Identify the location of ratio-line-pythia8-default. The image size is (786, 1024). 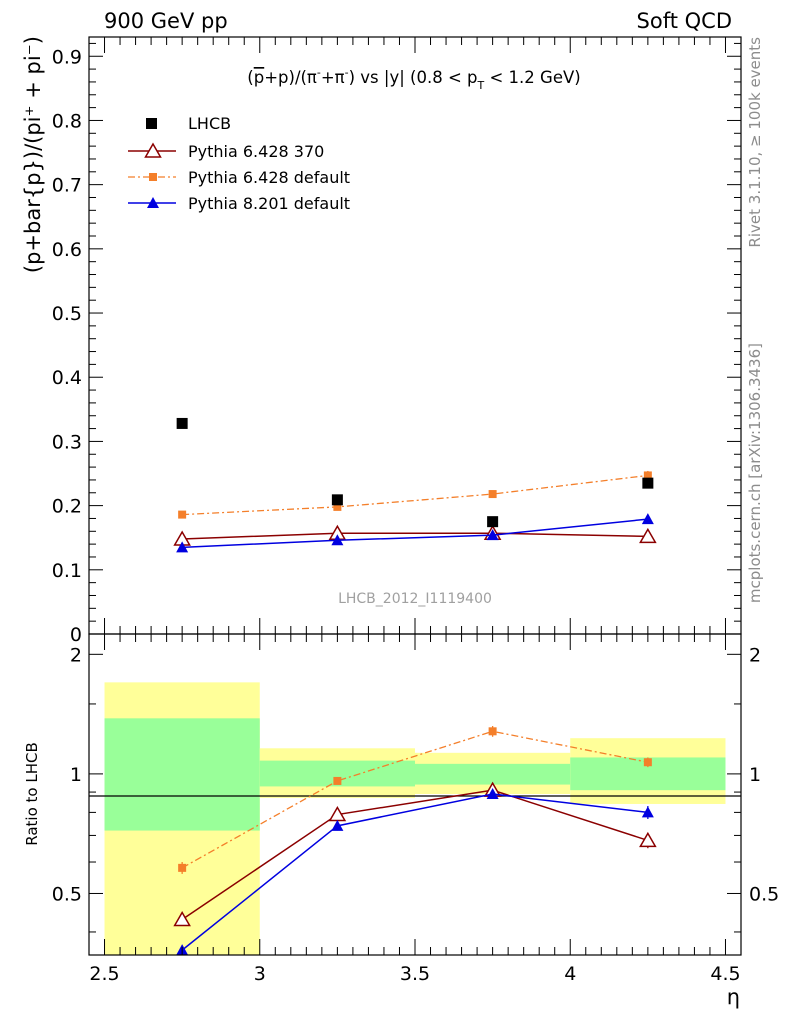
(414, 872).